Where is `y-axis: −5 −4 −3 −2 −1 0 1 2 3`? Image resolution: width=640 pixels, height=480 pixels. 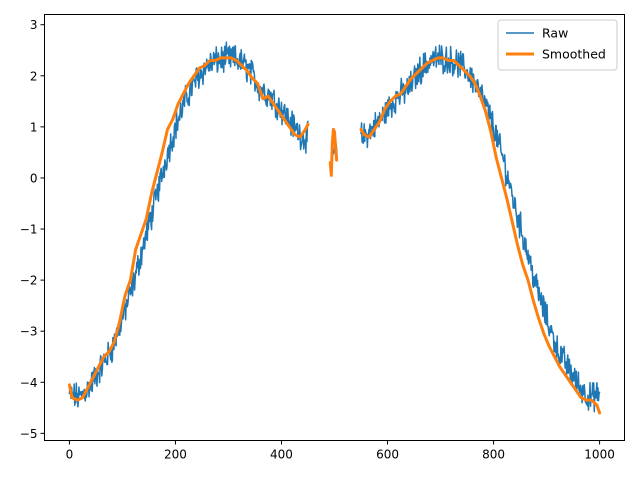
y-axis: −5 −4 −3 −2 −1 0 1 2 3 is located at coordinates (32, 229).